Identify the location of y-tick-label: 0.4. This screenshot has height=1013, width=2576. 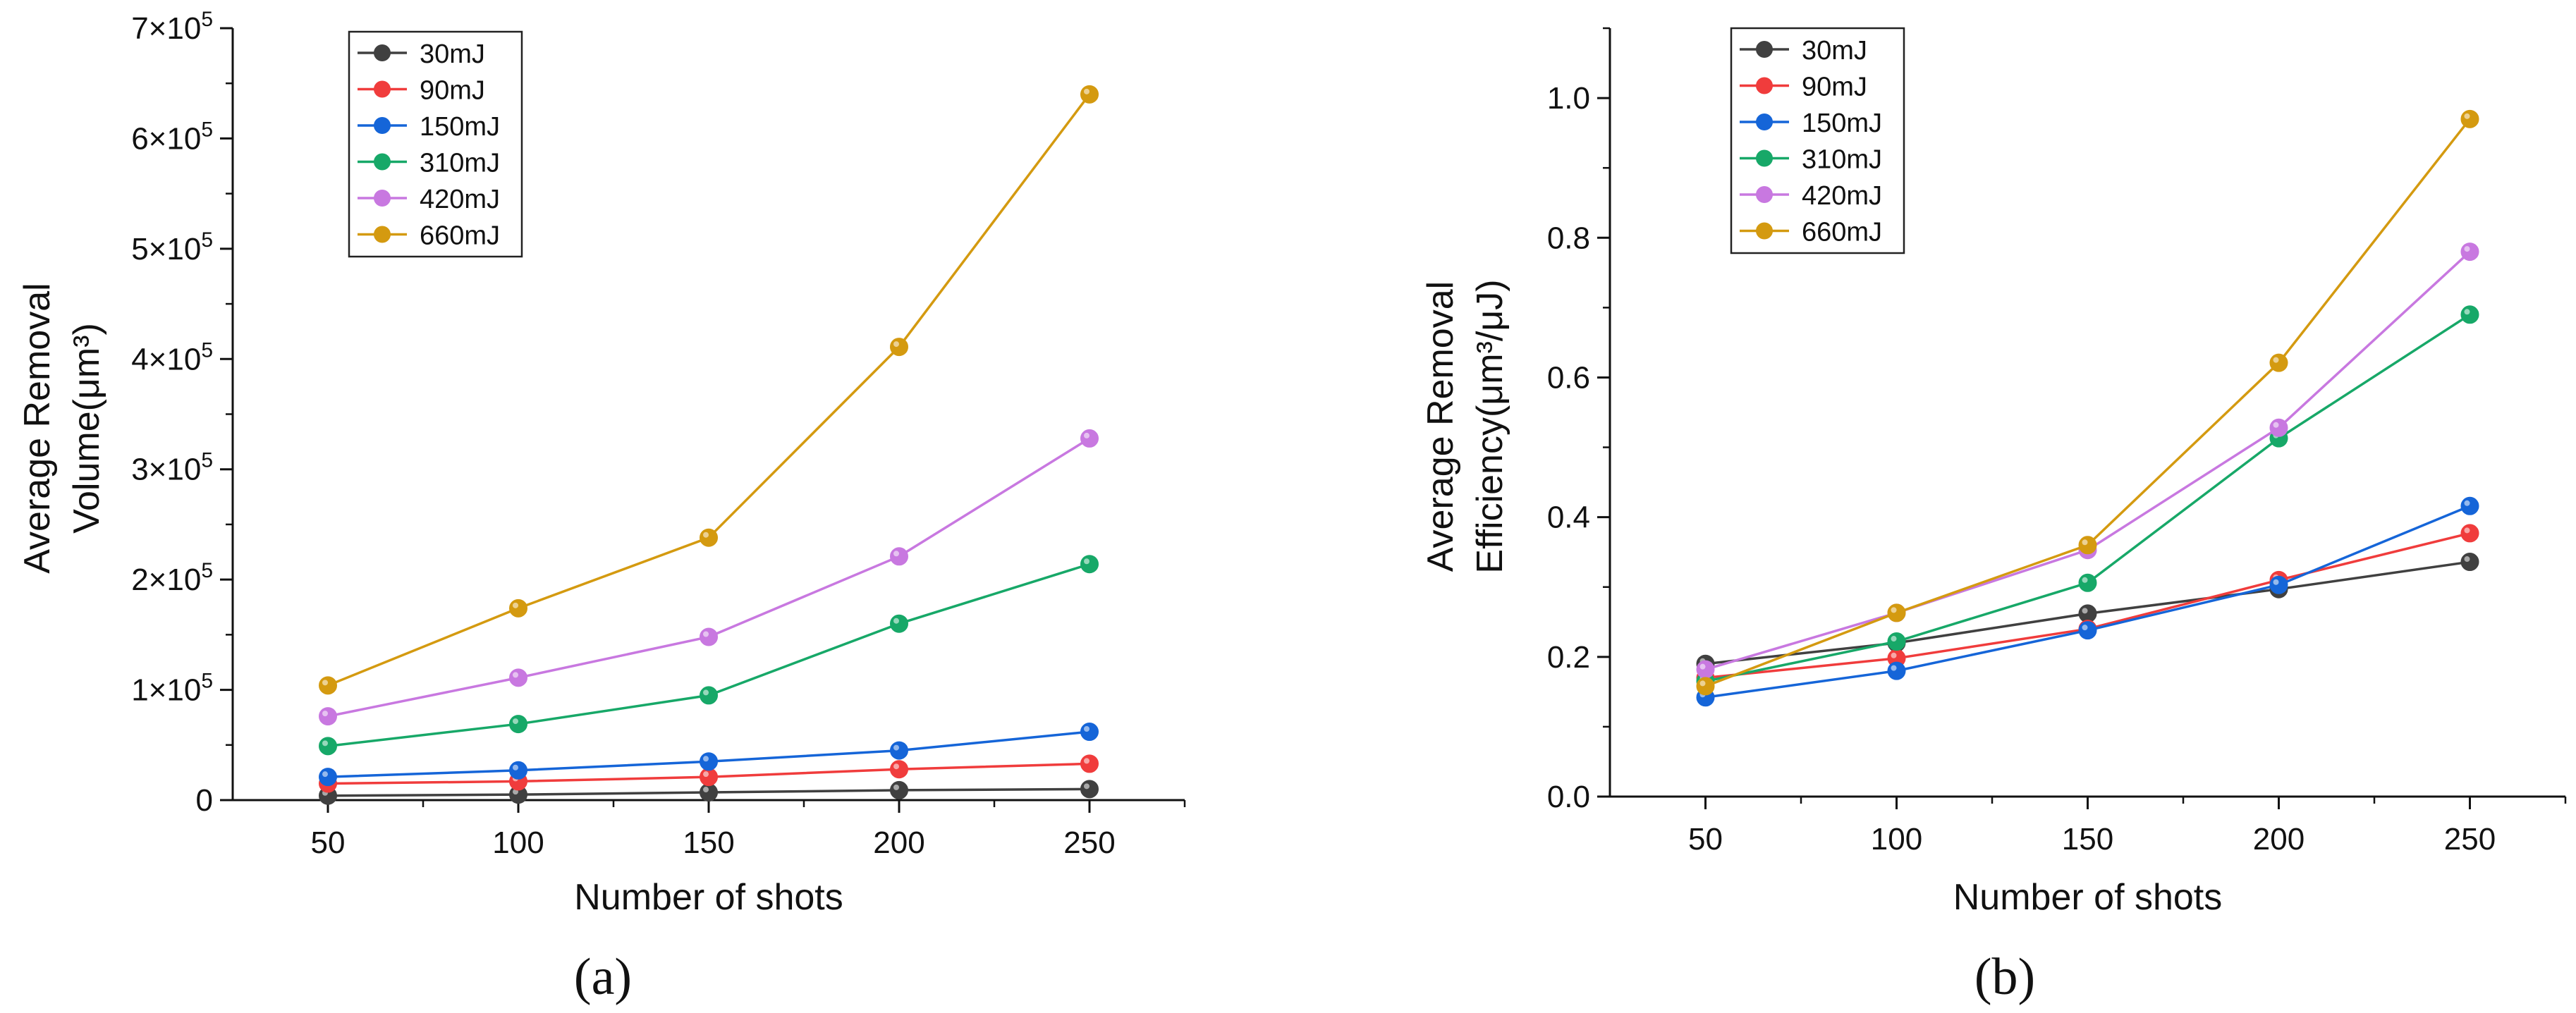
(1569, 518).